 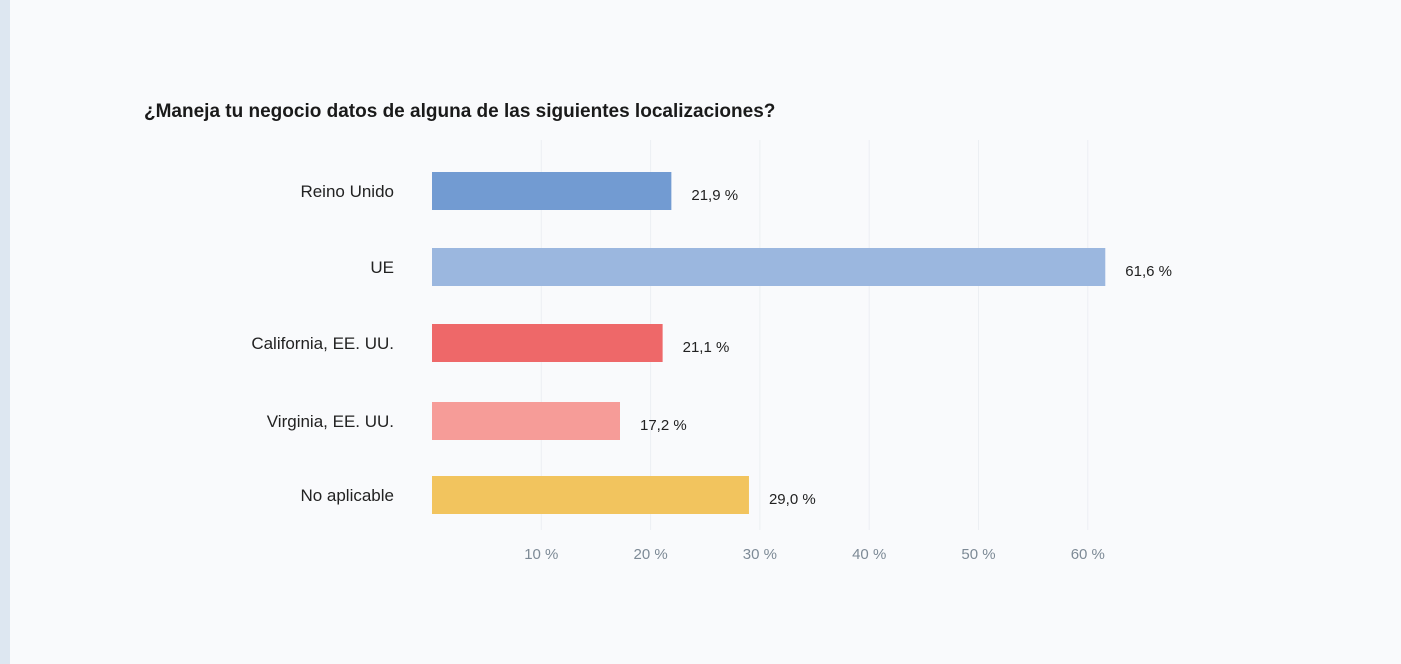 I want to click on bar-reino-unido, so click(x=552, y=191).